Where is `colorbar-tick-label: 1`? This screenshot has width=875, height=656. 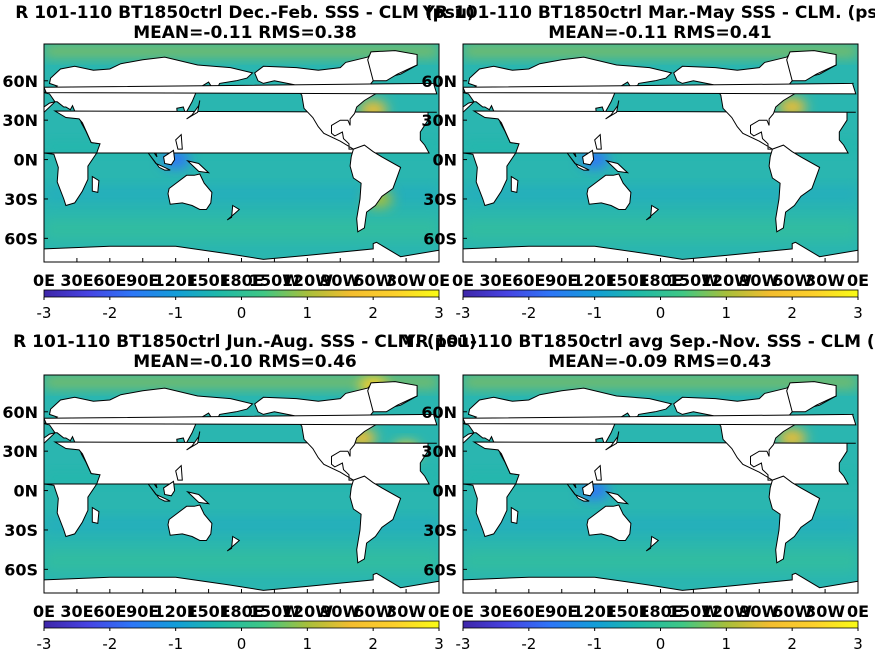
colorbar-tick-label: 1 is located at coordinates (727, 644).